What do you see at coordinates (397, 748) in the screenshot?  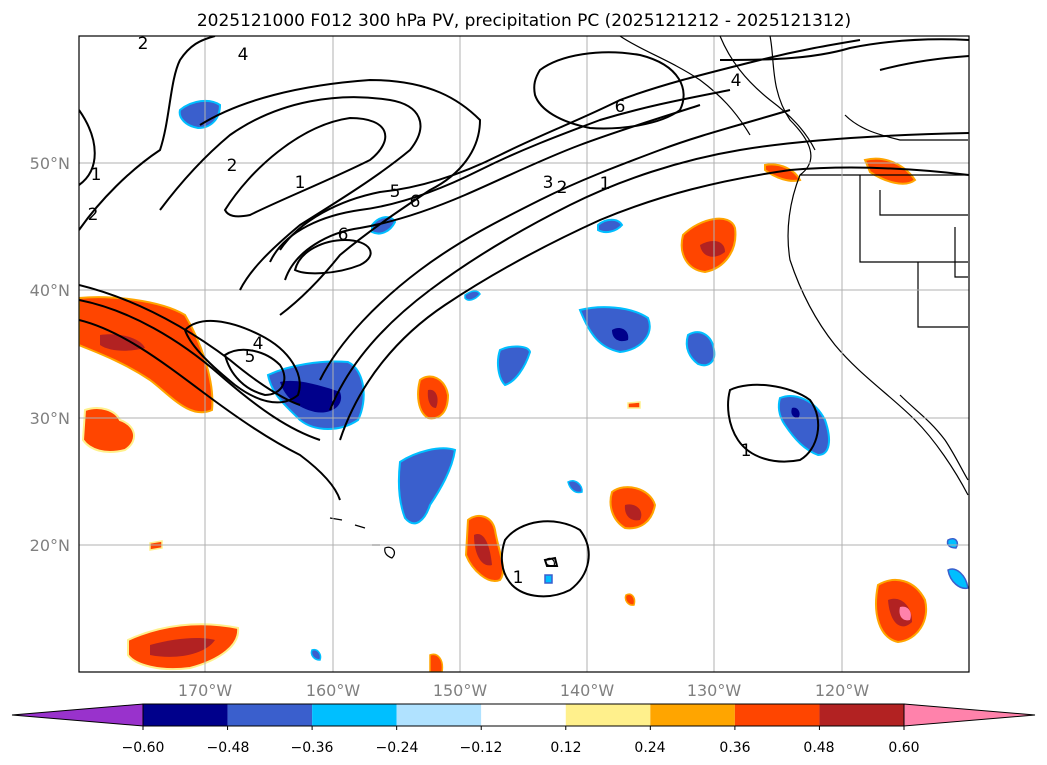 I see `colorbar-tick-label: −0.24` at bounding box center [397, 748].